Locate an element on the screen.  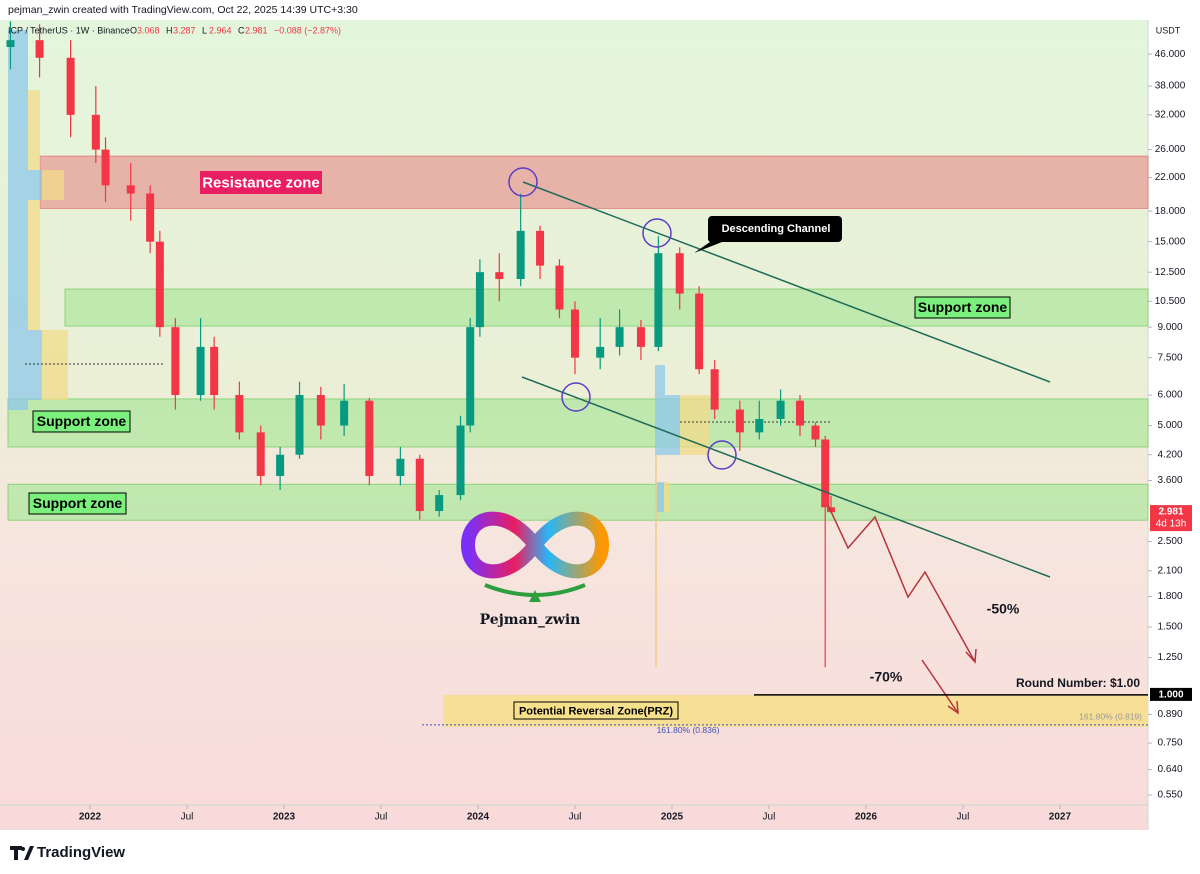
y-tick-label: 0.550 is located at coordinates (1169, 795).